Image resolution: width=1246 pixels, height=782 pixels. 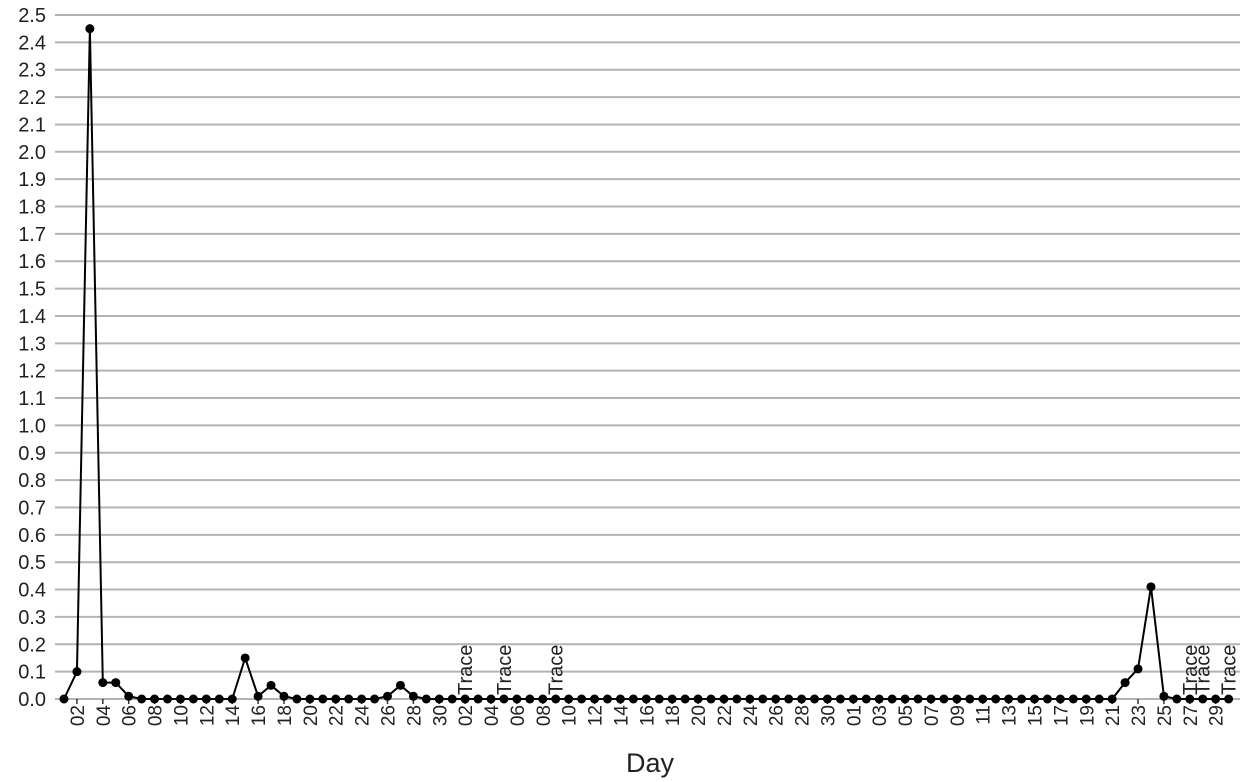 I want to click on x-tick-label: 28, so click(x=803, y=715).